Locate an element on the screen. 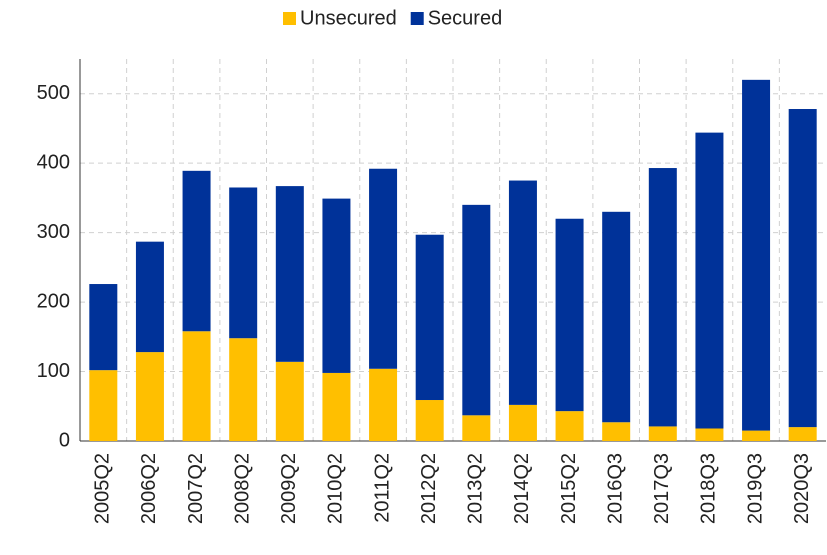 The width and height of the screenshot is (827, 555). x-tick-label: 2020Q3 is located at coordinates (802, 488).